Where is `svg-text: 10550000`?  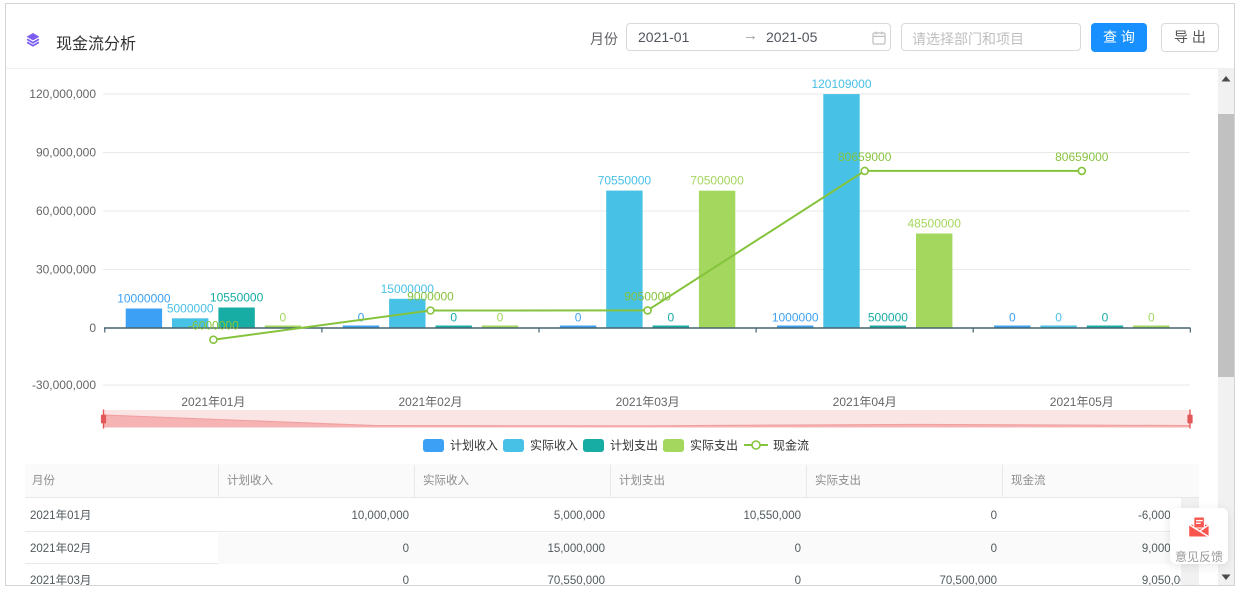 svg-text: 10550000 is located at coordinates (237, 298).